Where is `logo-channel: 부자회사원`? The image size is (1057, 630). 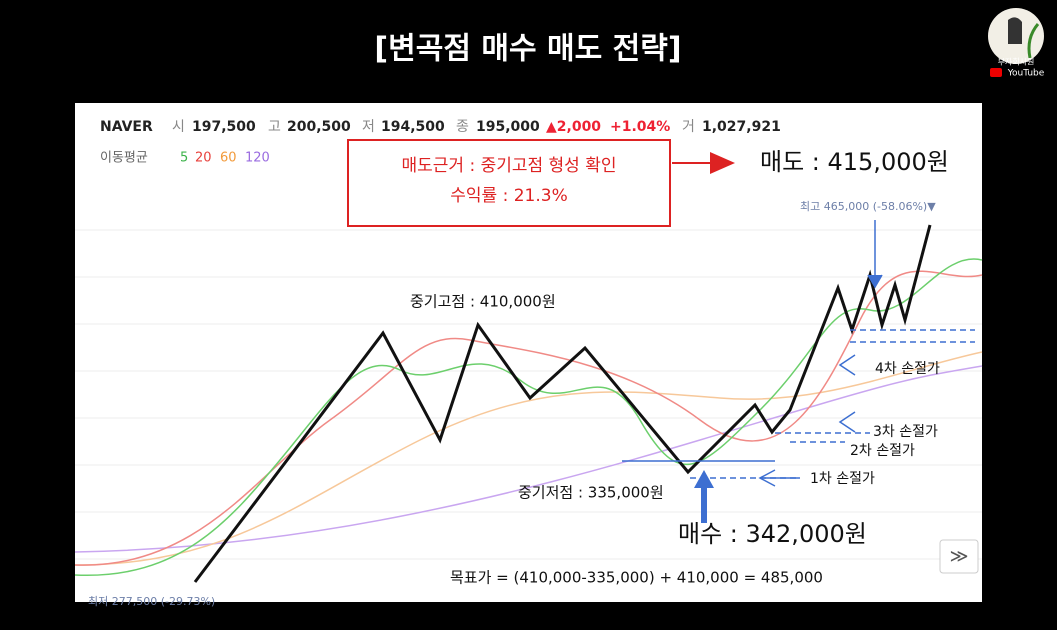 logo-channel: 부자회사원 is located at coordinates (1016, 62).